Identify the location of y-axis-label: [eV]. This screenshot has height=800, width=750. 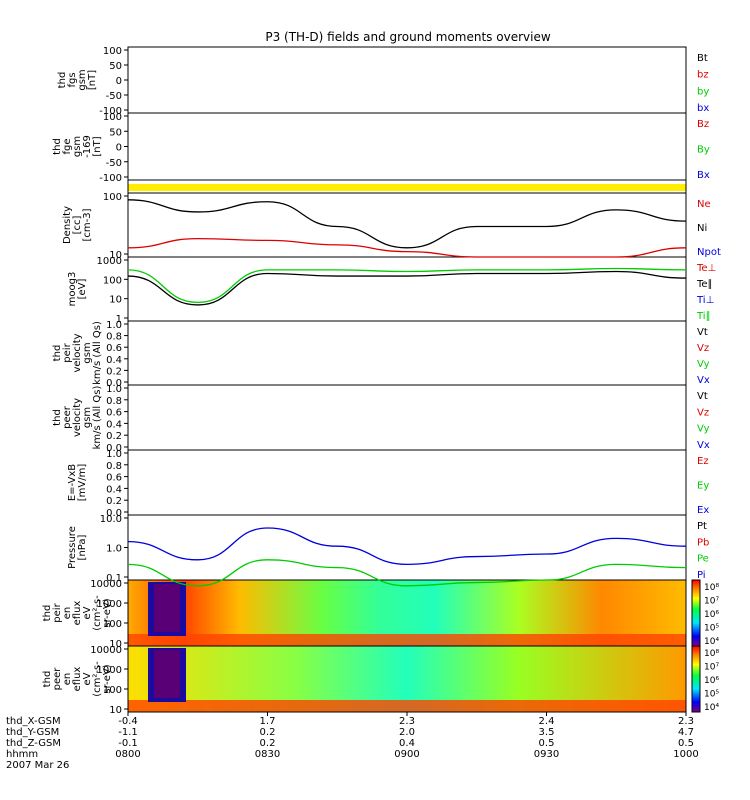
(82, 289).